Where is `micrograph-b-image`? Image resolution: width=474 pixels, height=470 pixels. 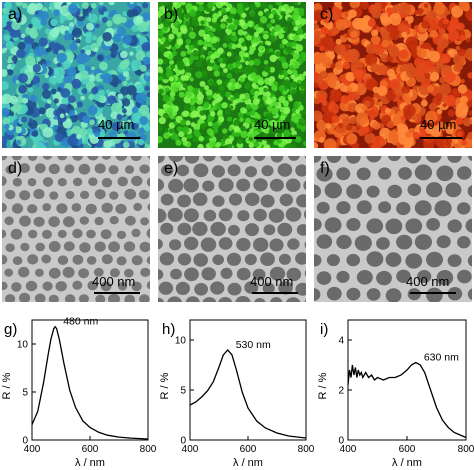 micrograph-b-image is located at coordinates (232, 75).